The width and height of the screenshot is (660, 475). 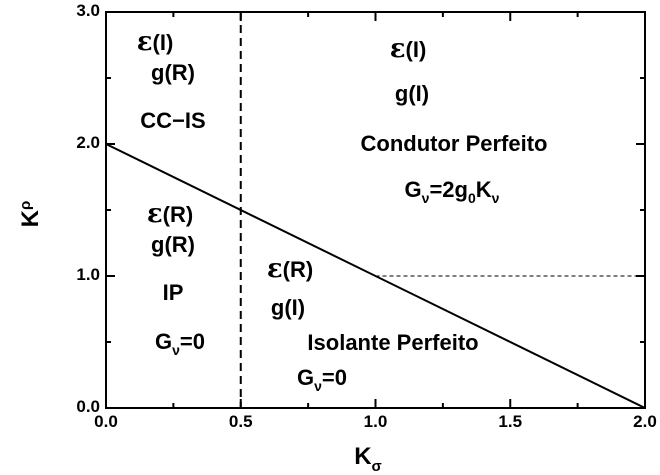 What do you see at coordinates (373, 324) in the screenshot?
I see `region-perfect-insulator: ε(R) g(I) Isolante Perfeito Gν=0` at bounding box center [373, 324].